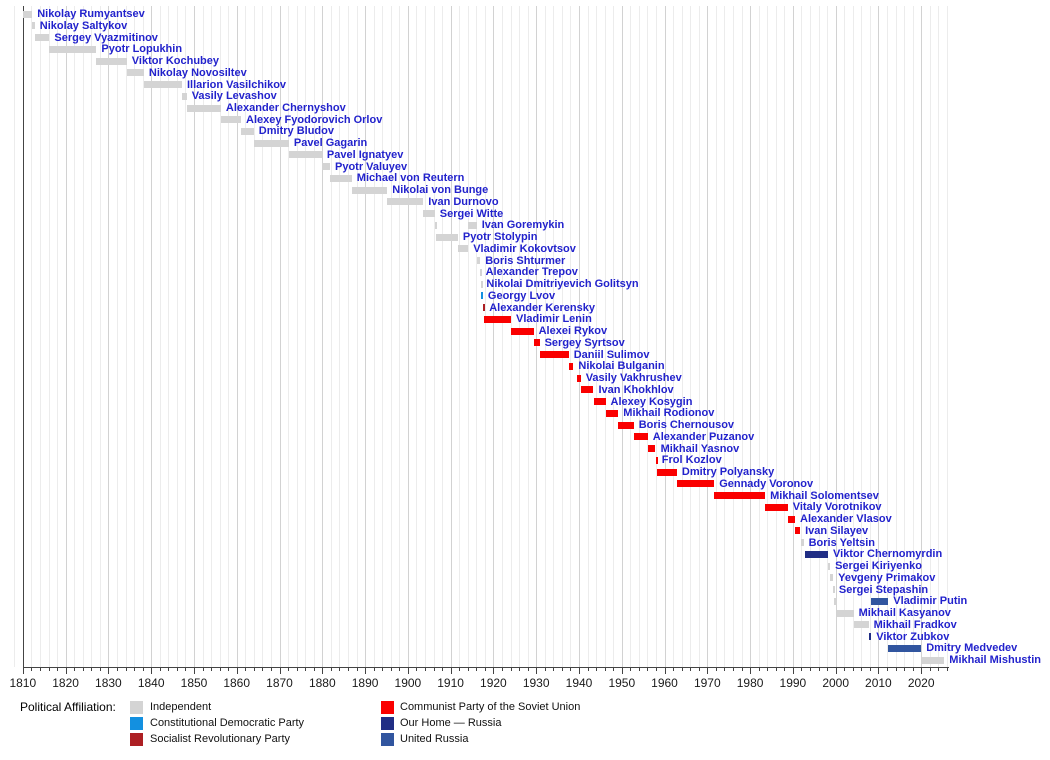 The width and height of the screenshot is (1050, 760). I want to click on person-label: Georgy Lvov, so click(521, 295).